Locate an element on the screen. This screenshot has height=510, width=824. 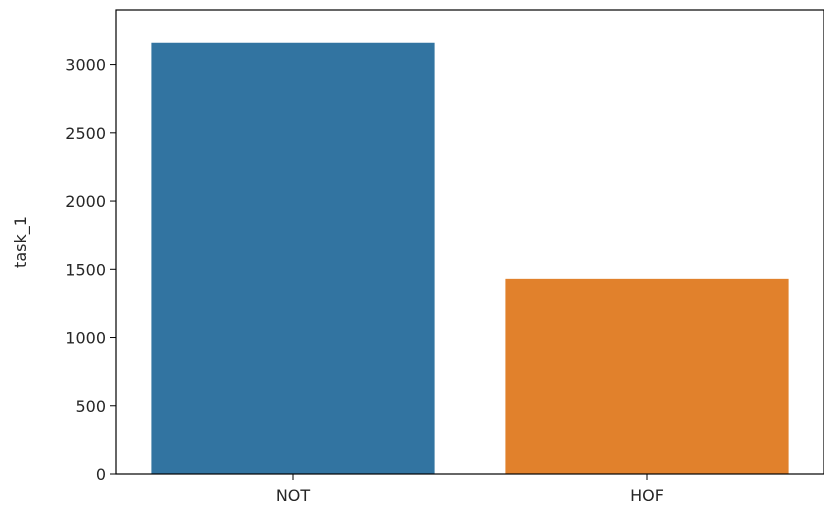
y-tick-label: 1500 is located at coordinates (85, 269).